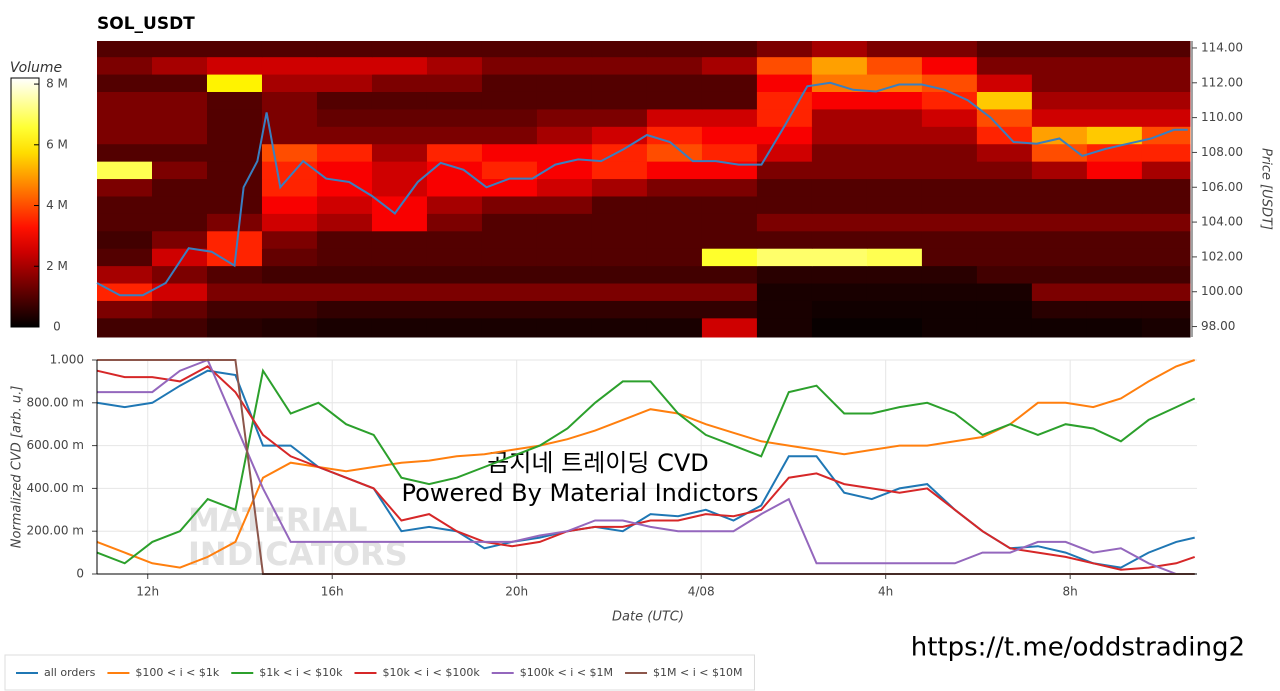 The image size is (1280, 691). What do you see at coordinates (56, 488) in the screenshot?
I see `y-tick-label: 400.00 m` at bounding box center [56, 488].